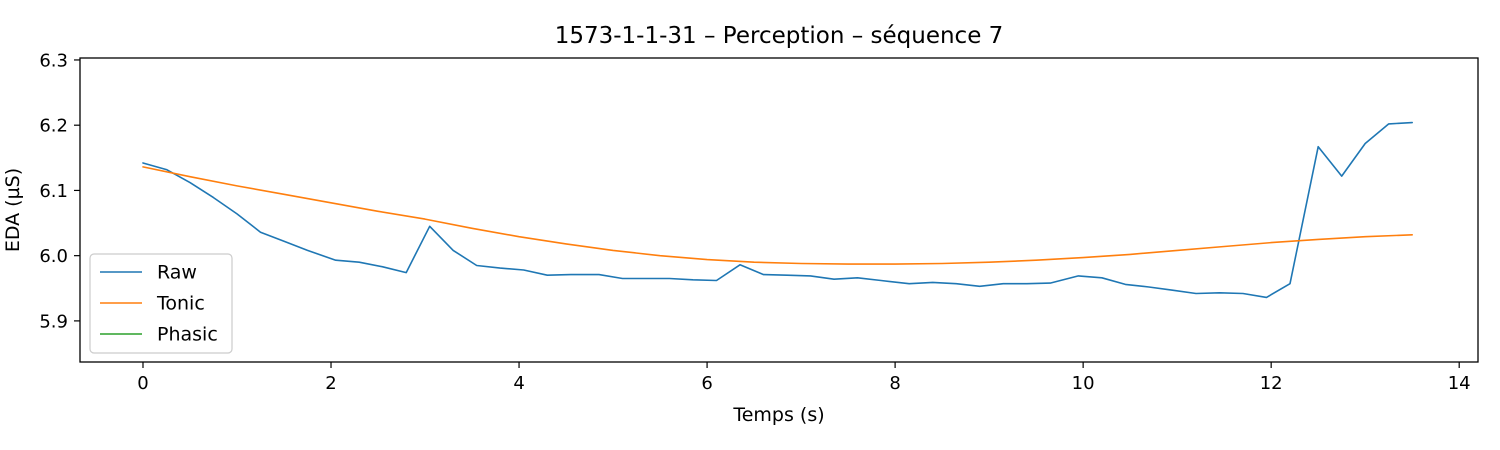  I want to click on legend: Raw Tonic Phasic, so click(161, 303).